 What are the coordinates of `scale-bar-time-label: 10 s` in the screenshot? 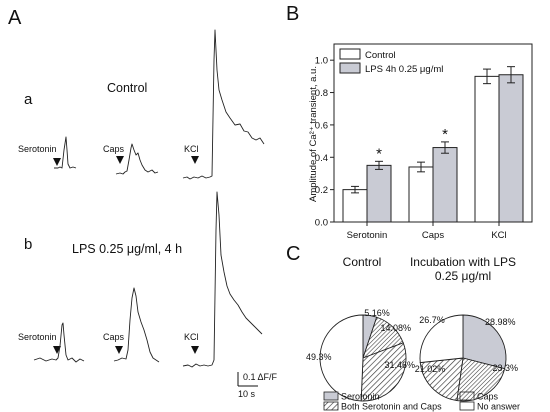 It's located at (247, 394).